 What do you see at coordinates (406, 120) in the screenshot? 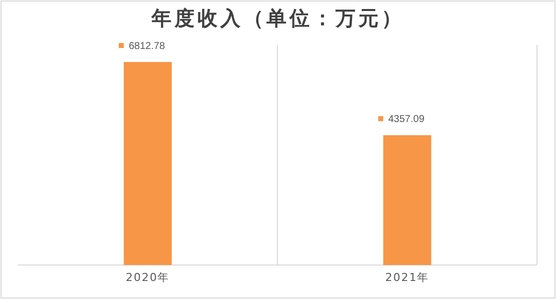
I see `data-label: 4357.09` at bounding box center [406, 120].